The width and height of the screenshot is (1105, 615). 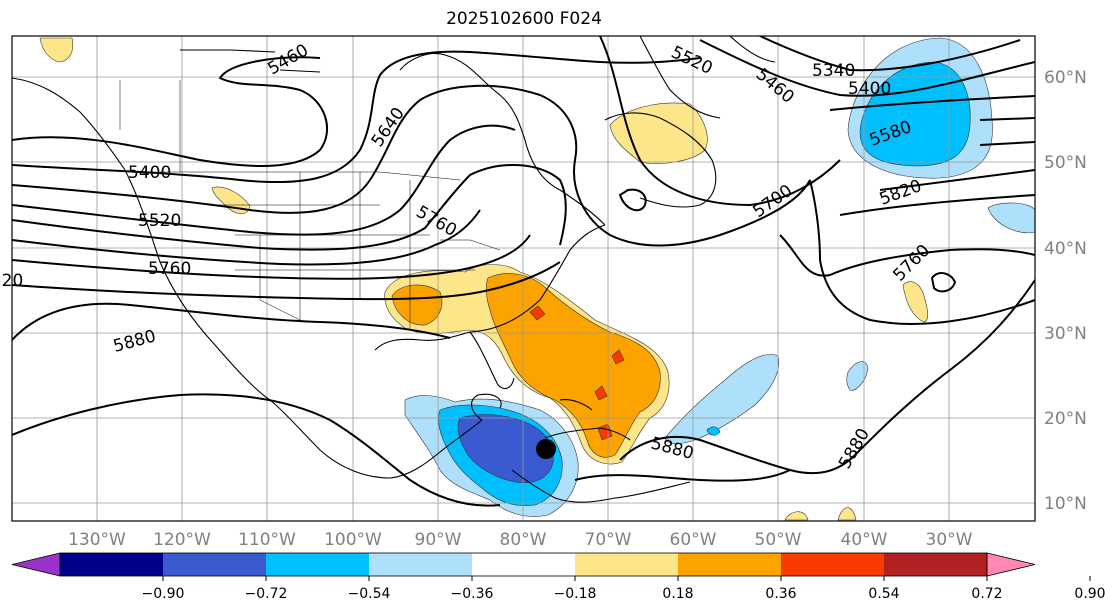 What do you see at coordinates (915, 302) in the screenshot?
I see `shade-yellow-azores` at bounding box center [915, 302].